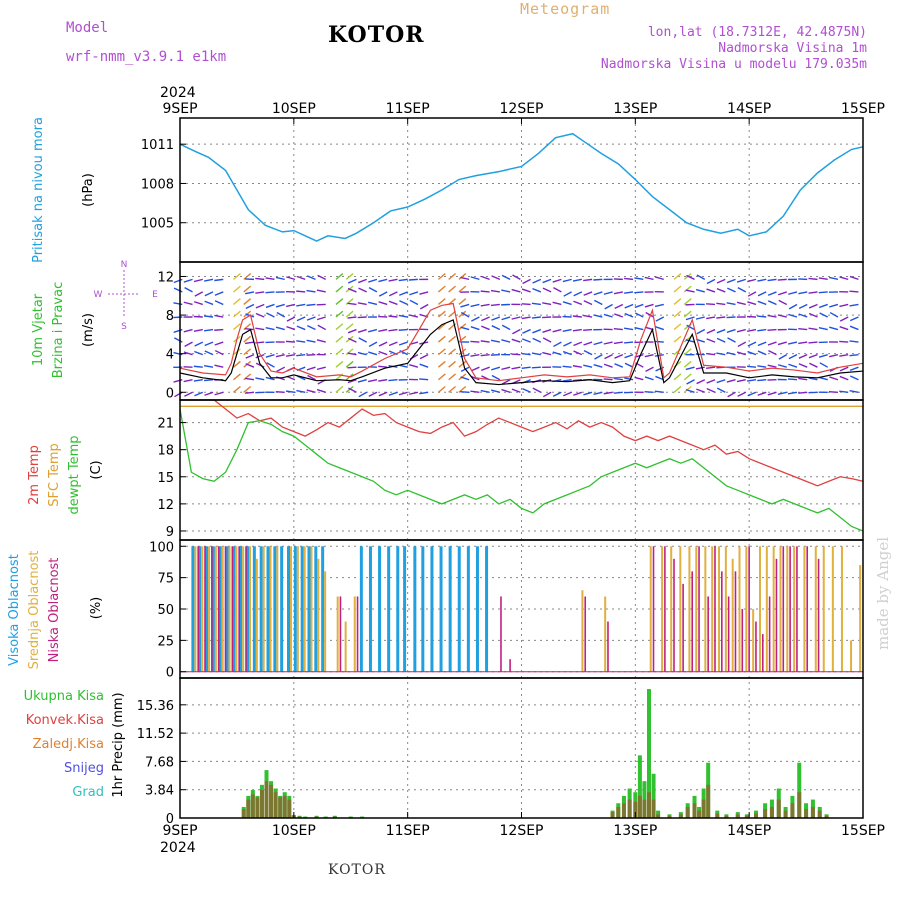 The image size is (900, 900). Describe the element at coordinates (170, 393) in the screenshot. I see `y-tick-label: 0` at that location.